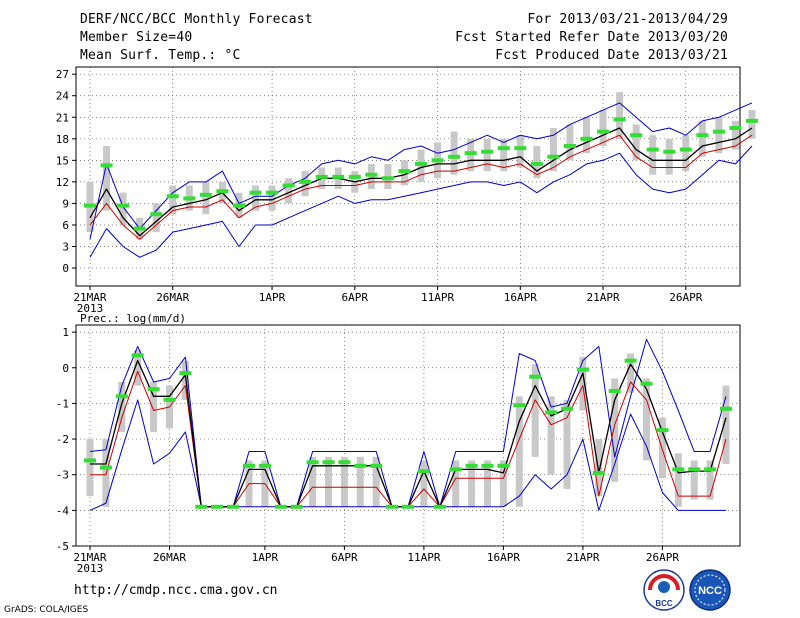  I want to click on temp-ytick-label: 6, so click(65, 225).